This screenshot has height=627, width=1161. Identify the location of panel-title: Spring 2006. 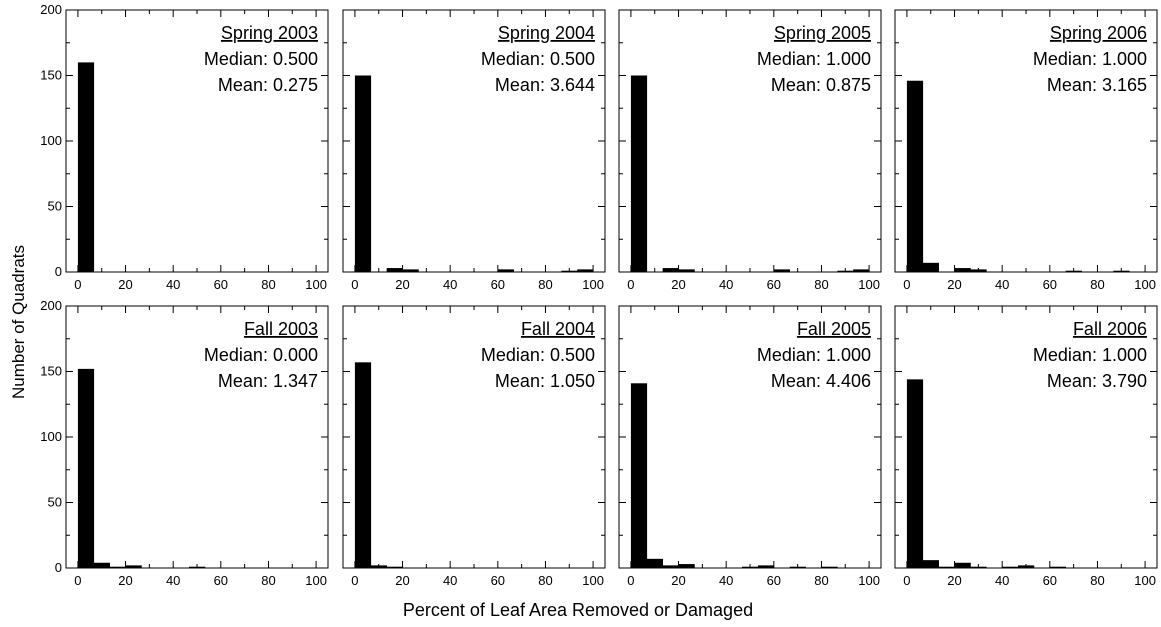
(1098, 33).